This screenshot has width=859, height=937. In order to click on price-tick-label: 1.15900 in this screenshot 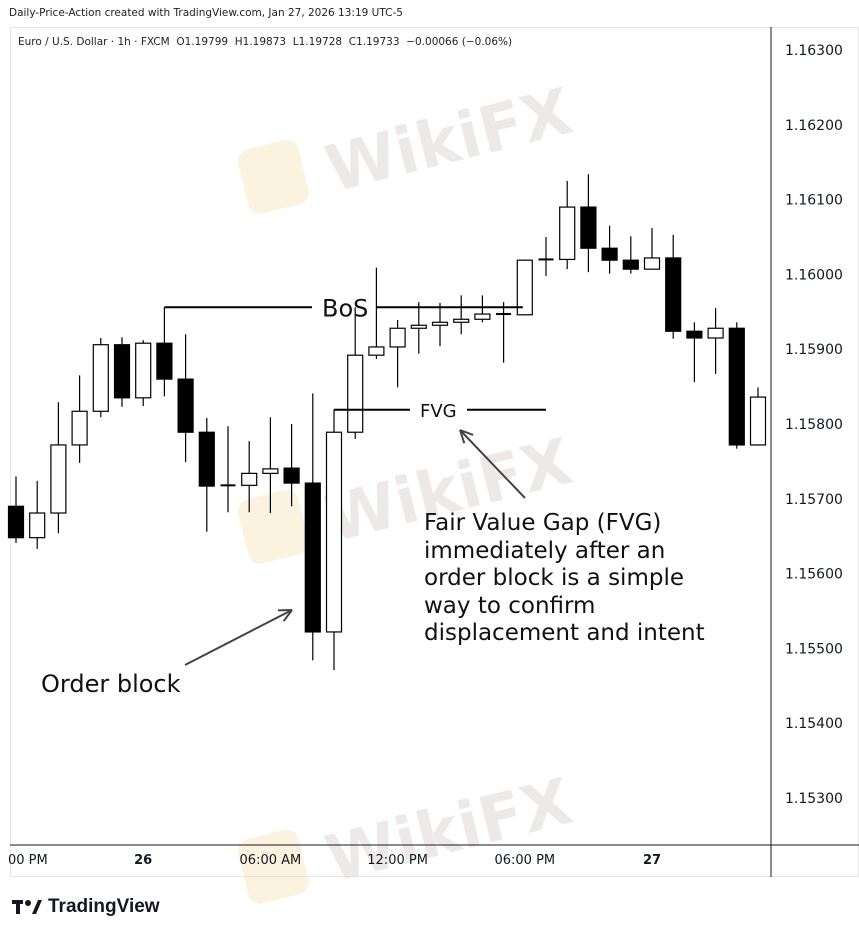, I will do `click(814, 350)`.